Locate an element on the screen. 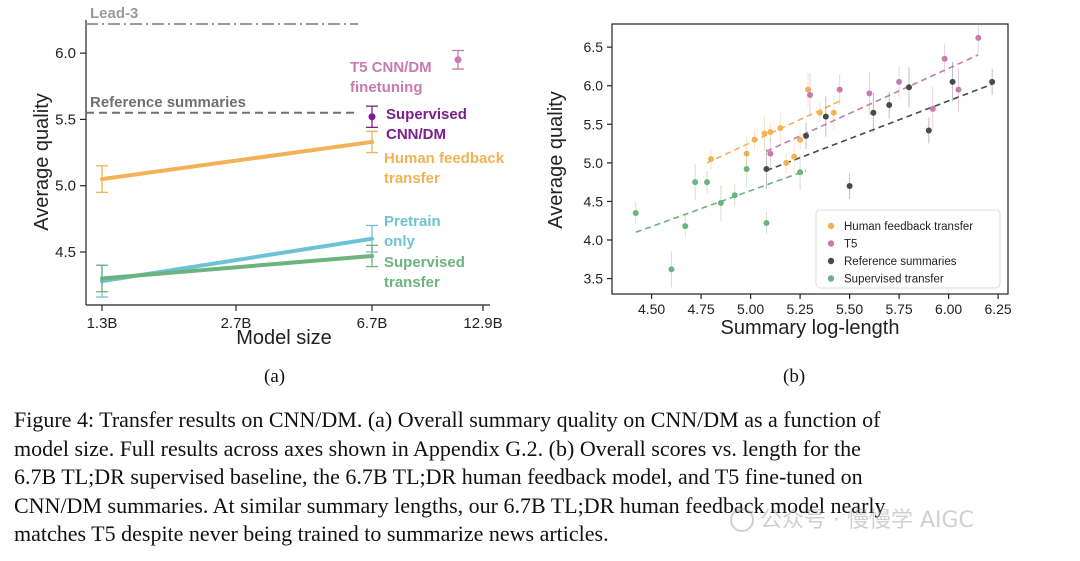 The height and width of the screenshot is (561, 1080). legend-box is located at coordinates (908, 249).